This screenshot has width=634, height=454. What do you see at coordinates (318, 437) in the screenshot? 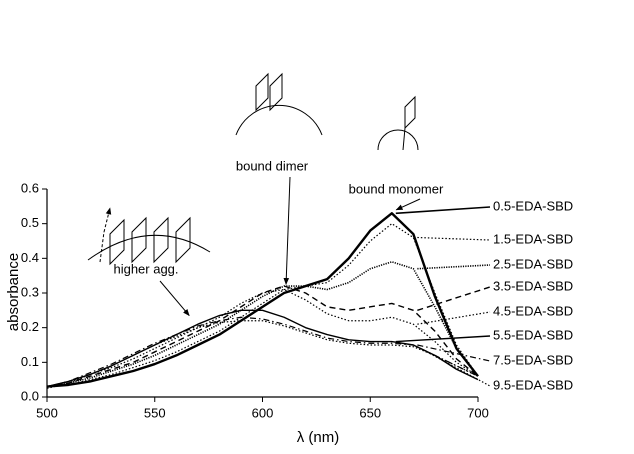
I see `x-axis-label: λ (nm)` at bounding box center [318, 437].